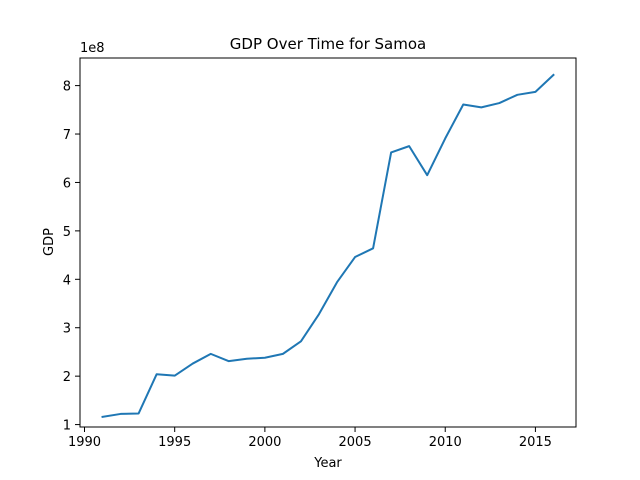 The image size is (640, 480). What do you see at coordinates (92, 48) in the screenshot?
I see `y-axis-offset-label: 1e8` at bounding box center [92, 48].